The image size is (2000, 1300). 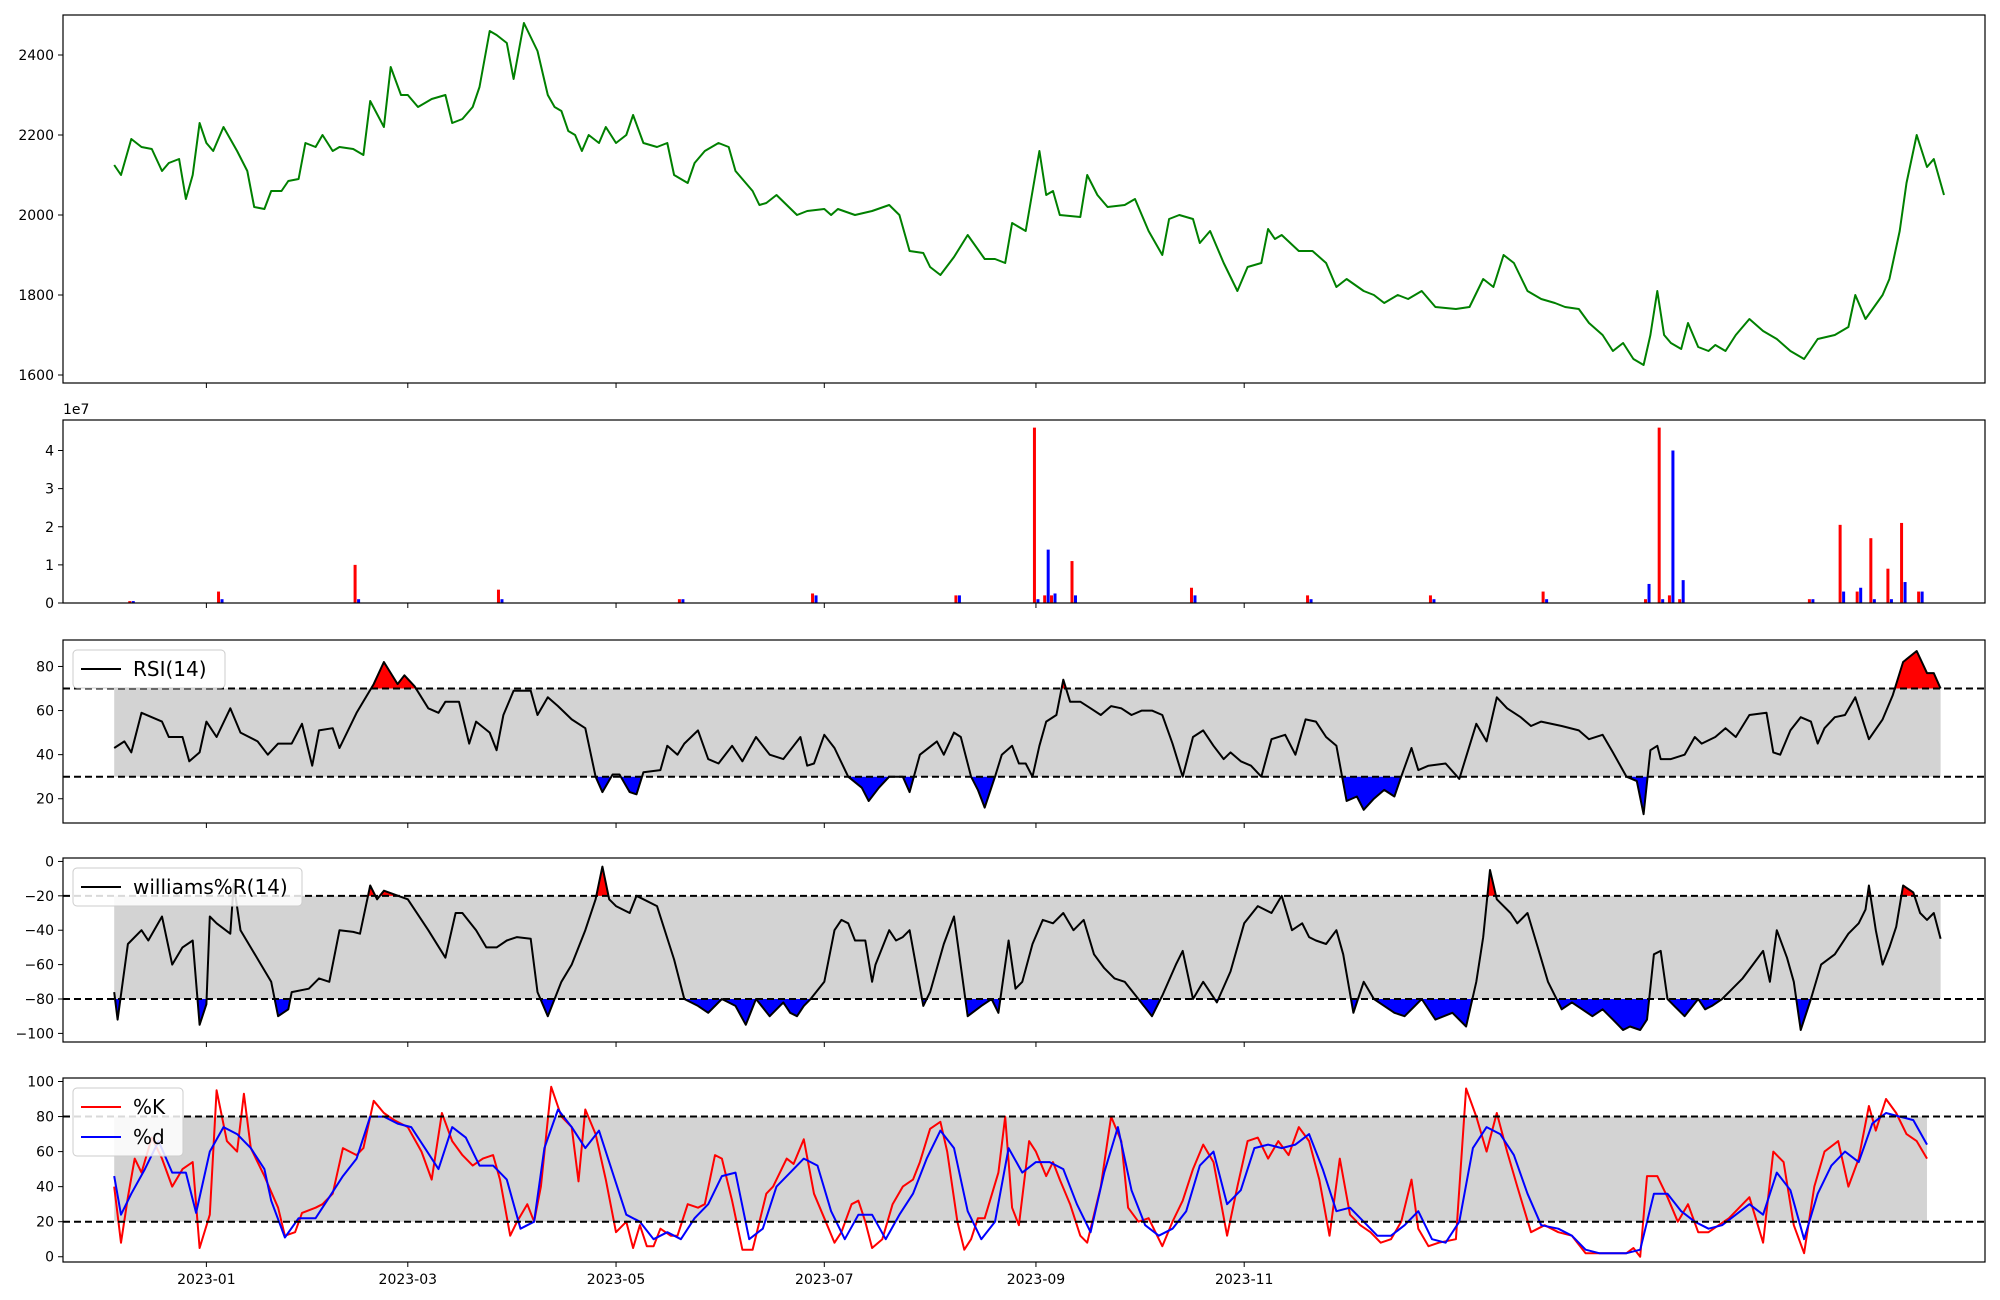 I want to click on y-tick-label: 1, so click(x=49, y=566).